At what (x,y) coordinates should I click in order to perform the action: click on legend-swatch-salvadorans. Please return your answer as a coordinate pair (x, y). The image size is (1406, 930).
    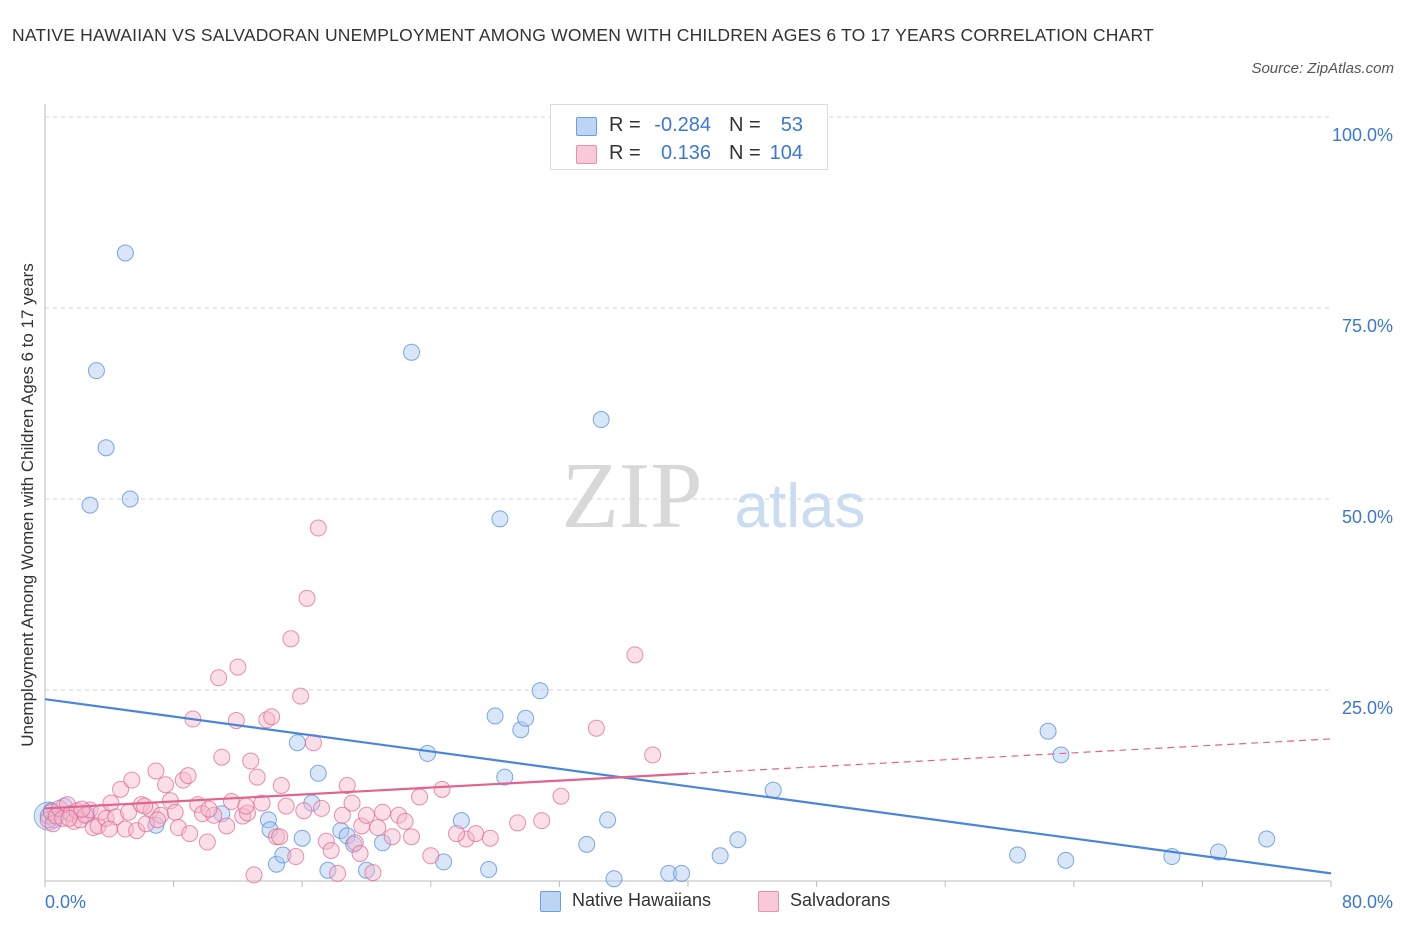
    Looking at the image, I should click on (768, 901).